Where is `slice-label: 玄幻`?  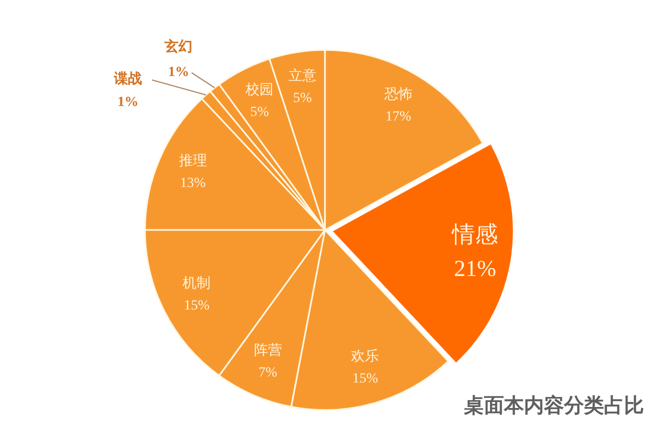
slice-label: 玄幻 is located at coordinates (178, 46).